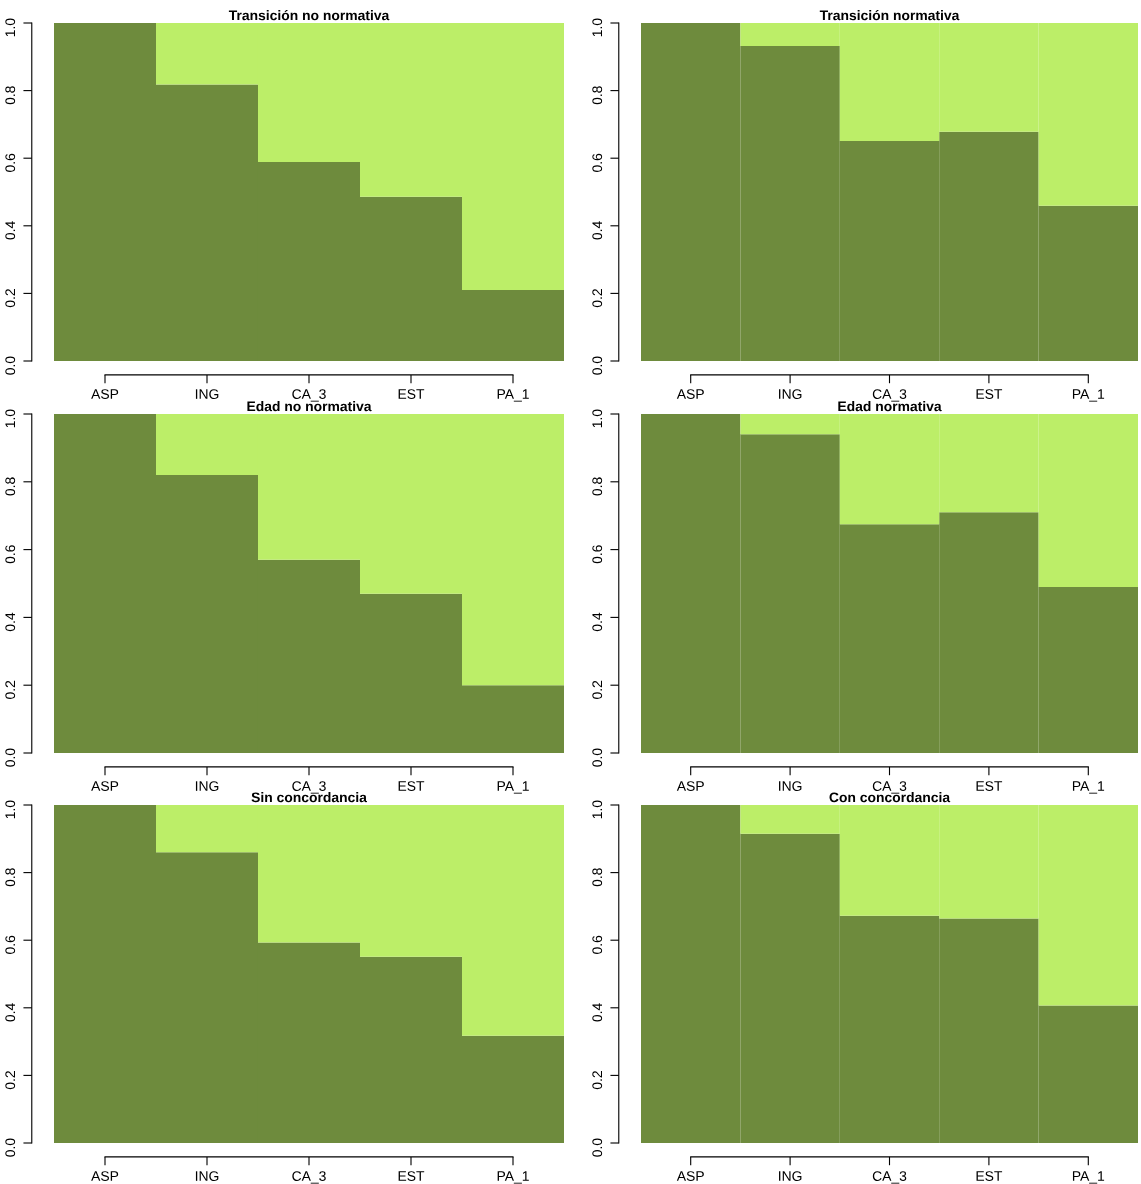 This screenshot has height=1184, width=1141. I want to click on chart-title: Transición normativa, so click(889, 15).